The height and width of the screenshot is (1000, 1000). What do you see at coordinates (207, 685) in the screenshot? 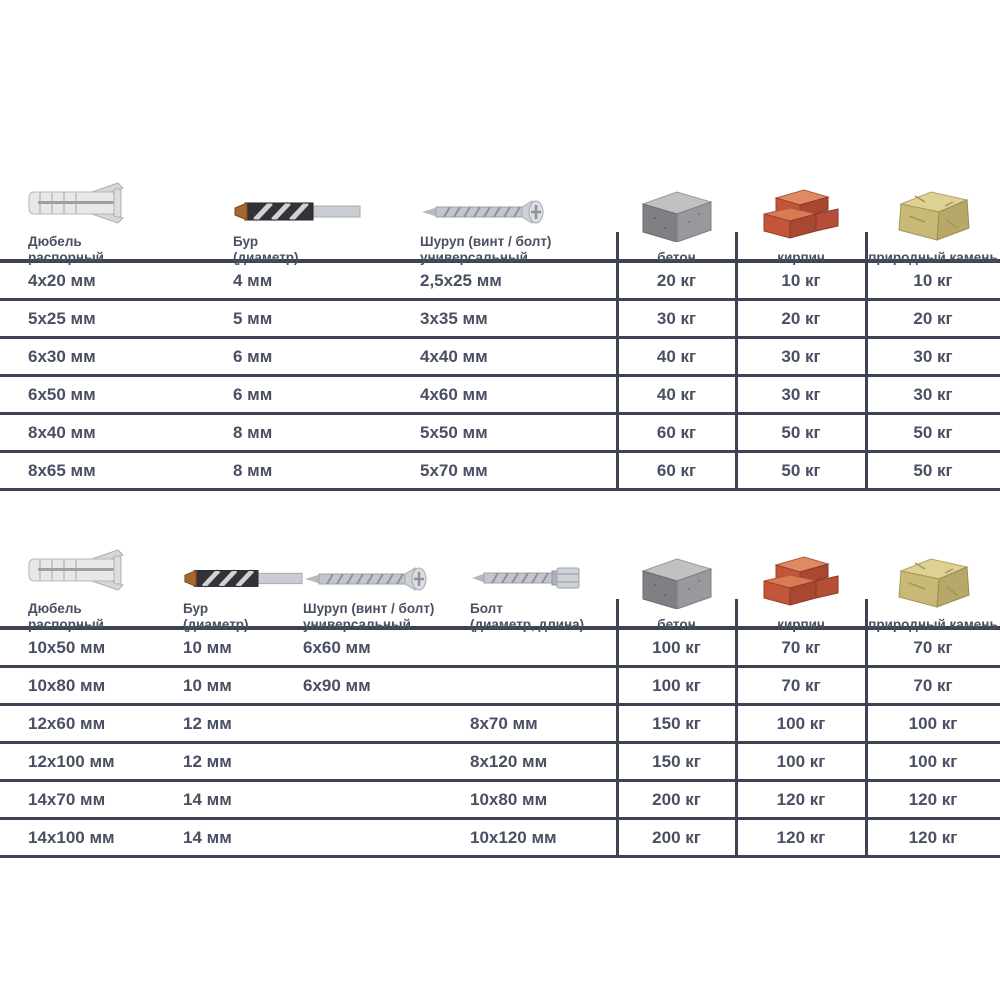
I see `drill-size-cell: 10 мм` at bounding box center [207, 685].